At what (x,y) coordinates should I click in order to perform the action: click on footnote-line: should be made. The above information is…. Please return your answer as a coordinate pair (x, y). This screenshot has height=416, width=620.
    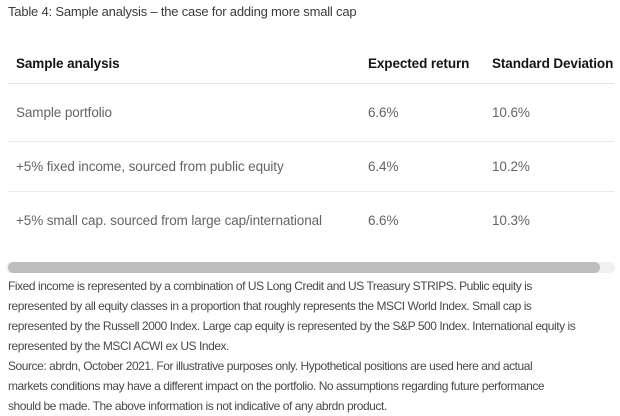
    Looking at the image, I should click on (197, 406).